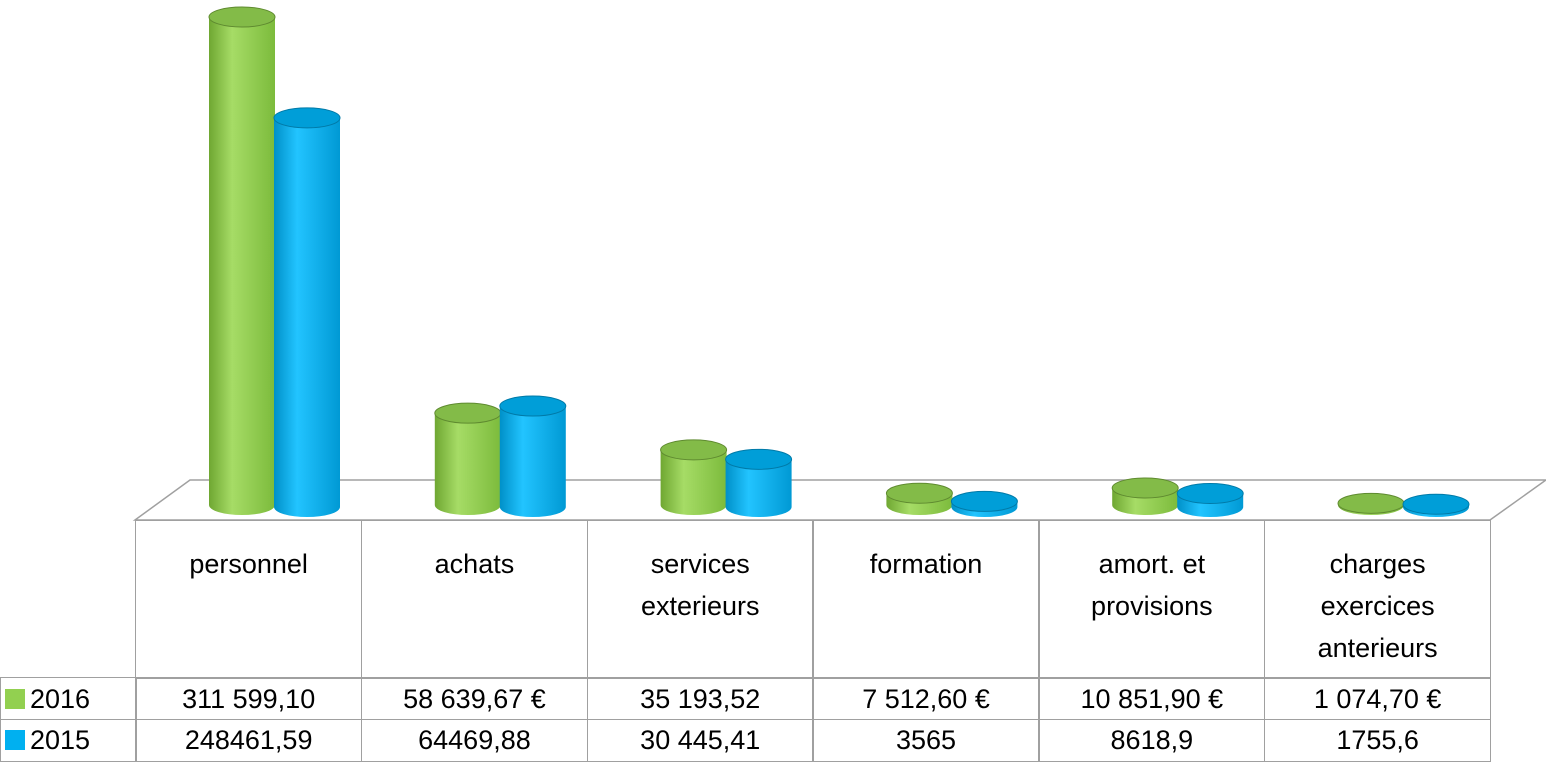 This screenshot has height=783, width=1546. Describe the element at coordinates (1152, 698) in the screenshot. I see `data-label: 10 851,90 €` at that location.